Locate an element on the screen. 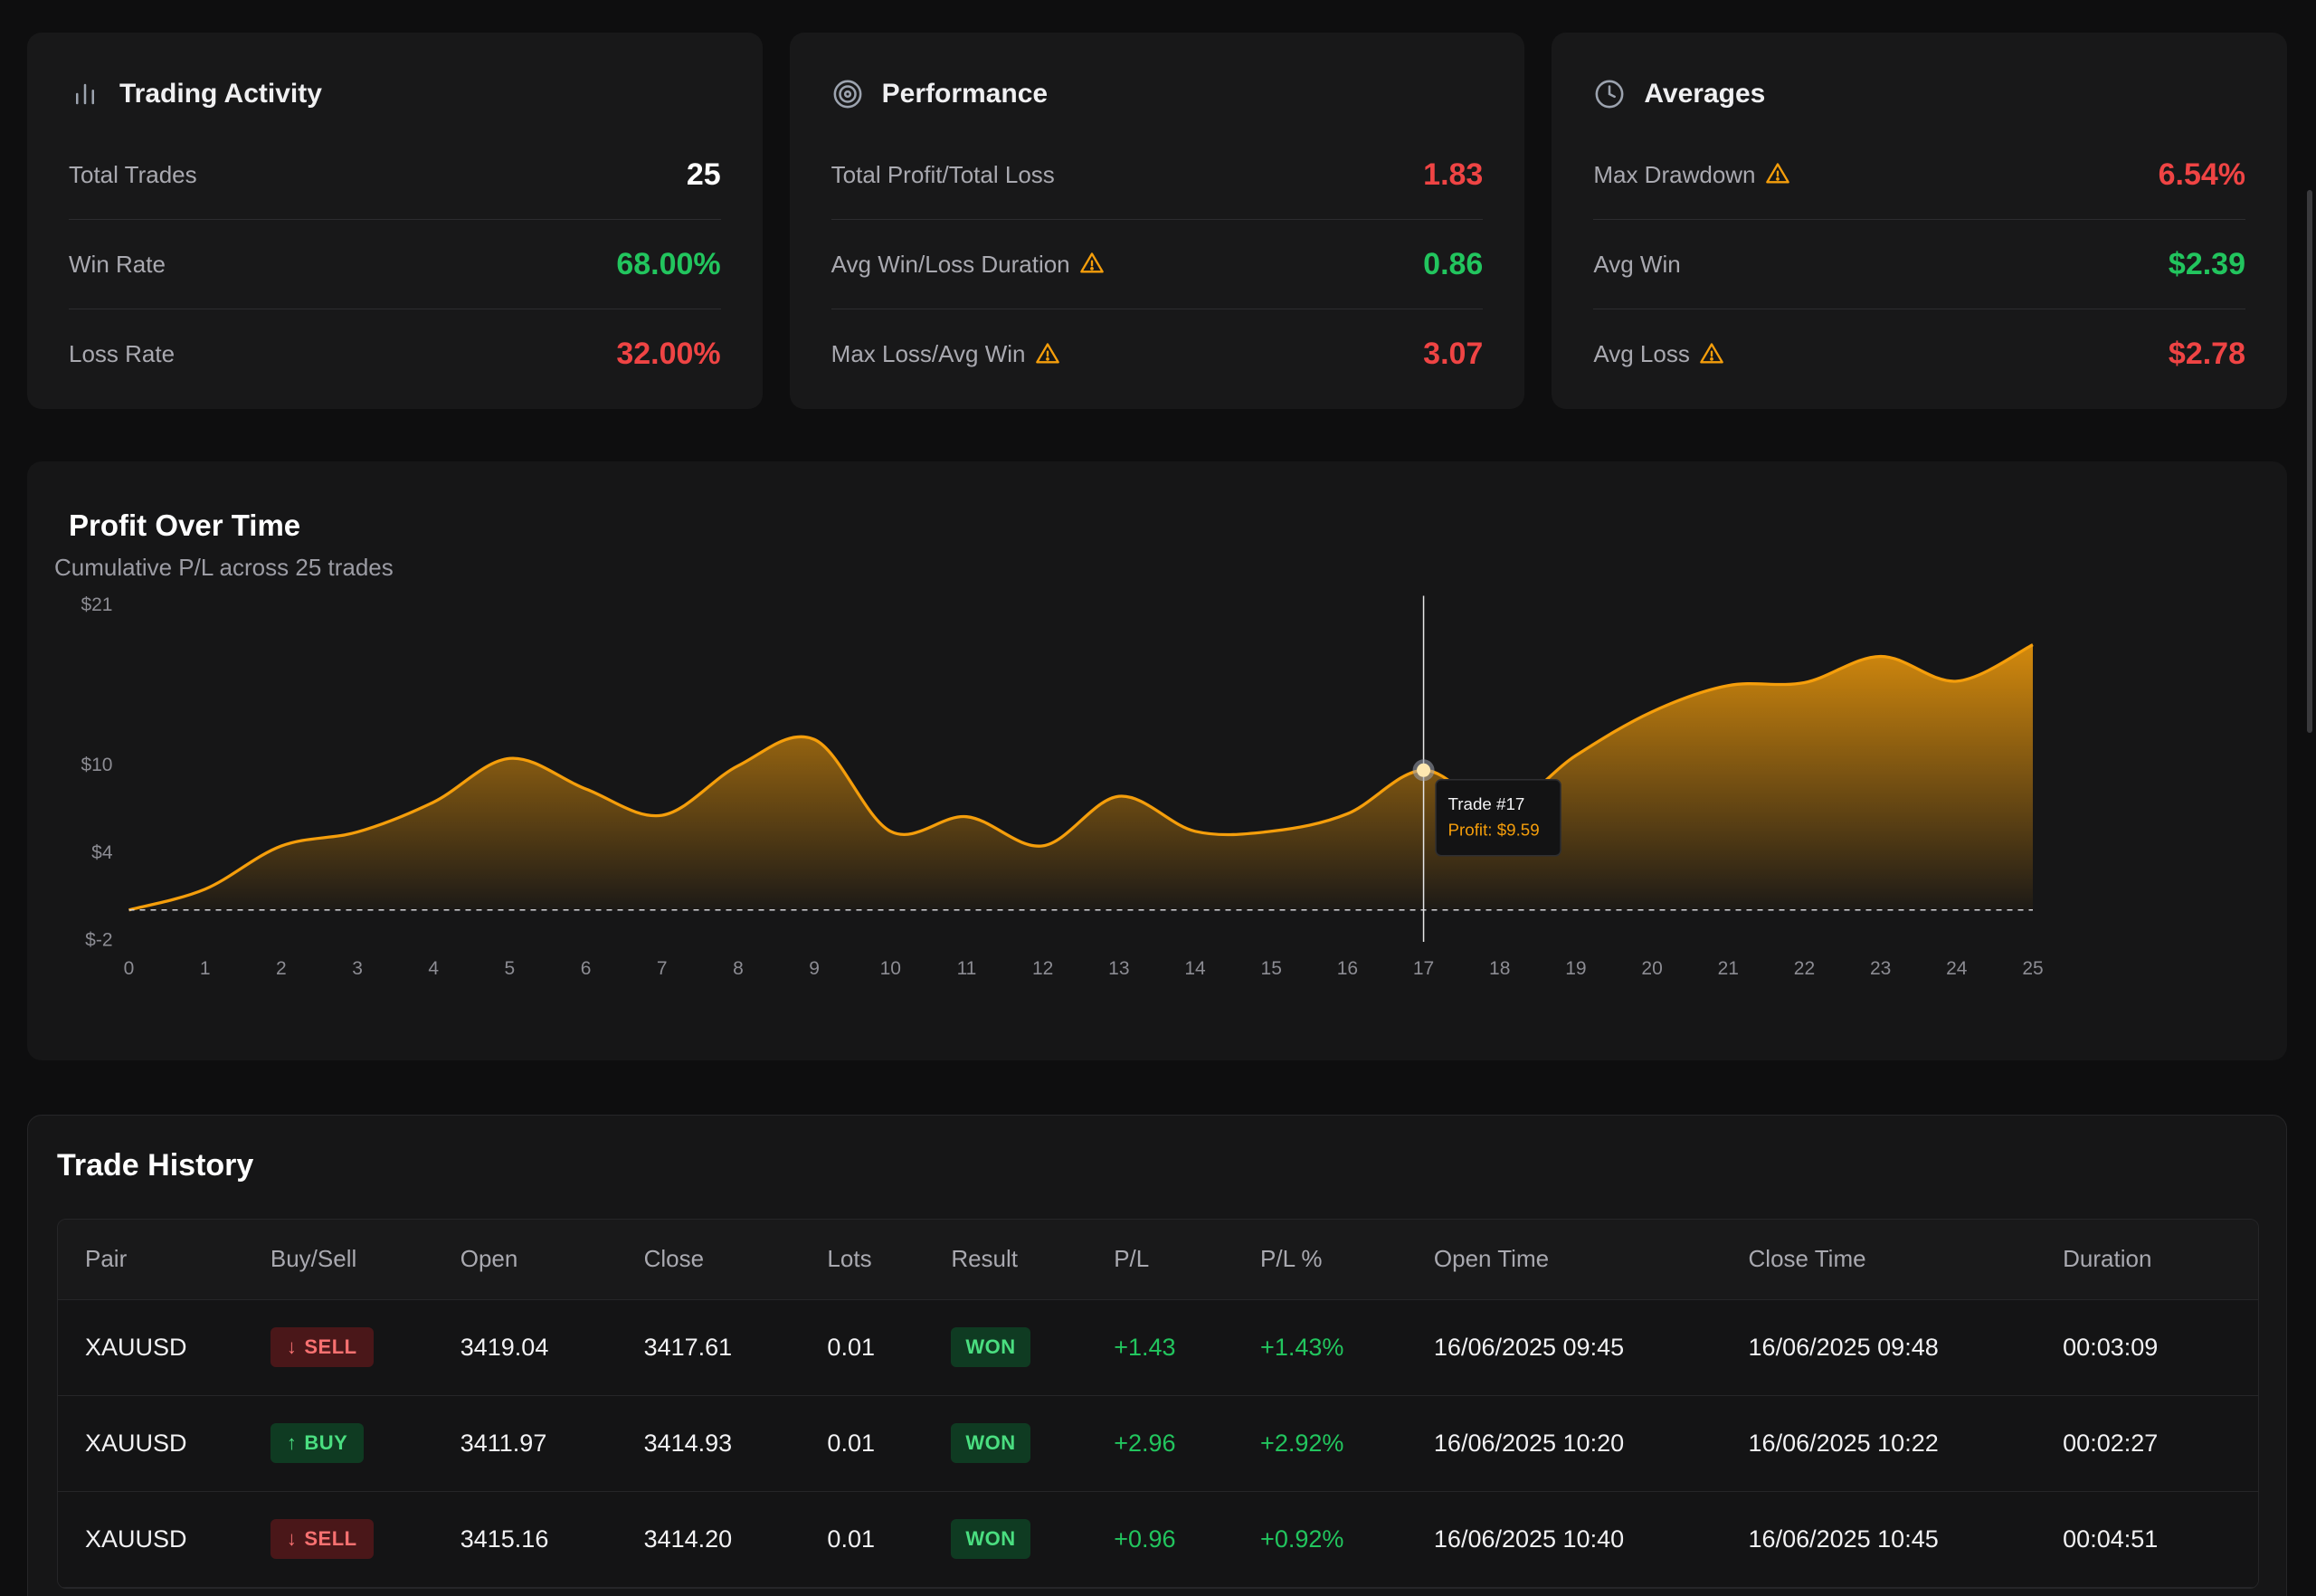  side-label: BUY is located at coordinates (326, 1443).